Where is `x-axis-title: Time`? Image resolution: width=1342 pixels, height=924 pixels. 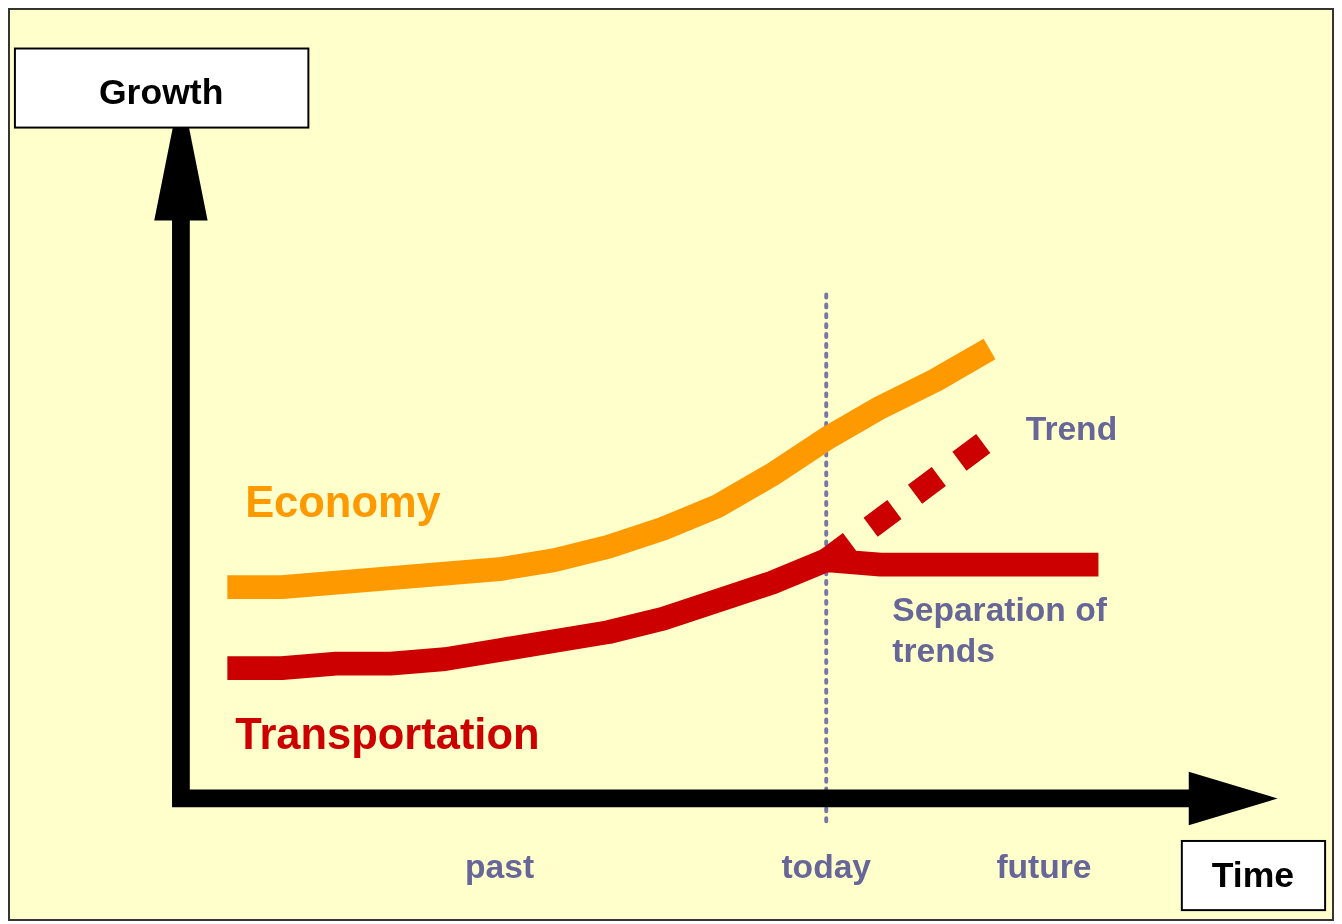 x-axis-title: Time is located at coordinates (1253, 875).